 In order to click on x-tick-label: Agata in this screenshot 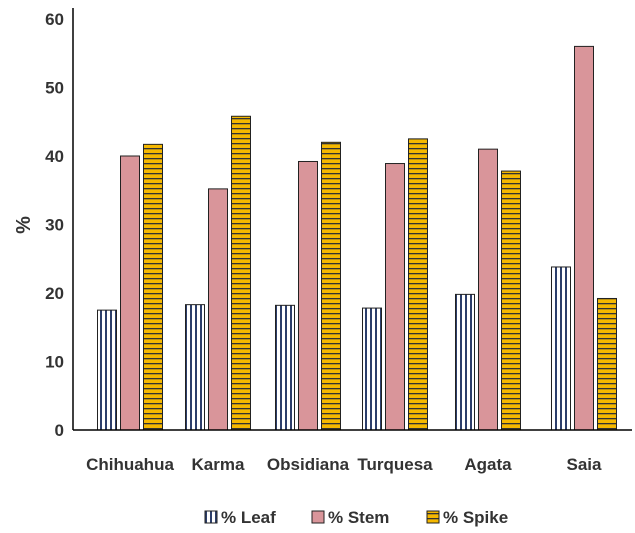, I will do `click(488, 464)`.